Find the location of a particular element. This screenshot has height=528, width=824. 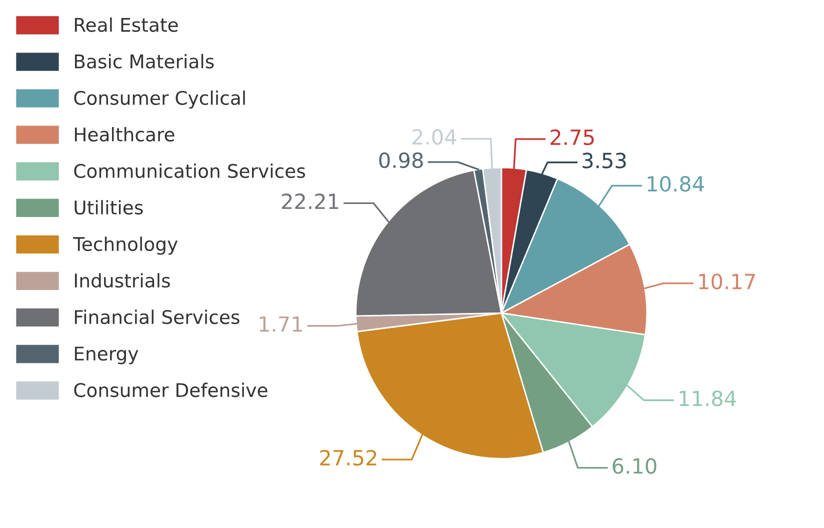

legend-label: Healthcare is located at coordinates (124, 134).